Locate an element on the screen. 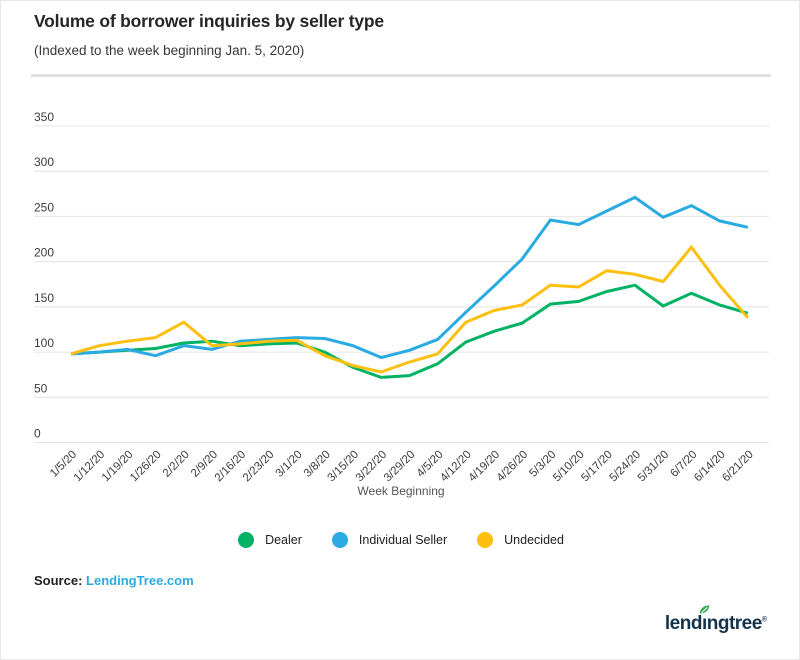 This screenshot has height=660, width=800. y-tick-label: 100 is located at coordinates (44, 343).